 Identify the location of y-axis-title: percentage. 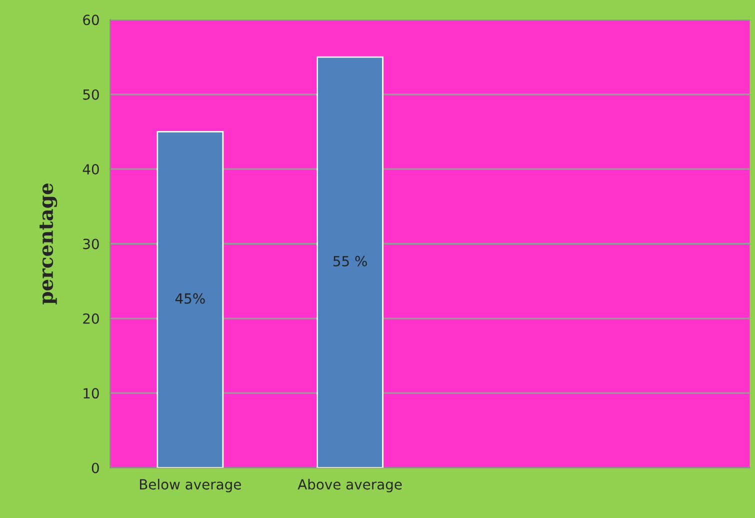
(49, 244).